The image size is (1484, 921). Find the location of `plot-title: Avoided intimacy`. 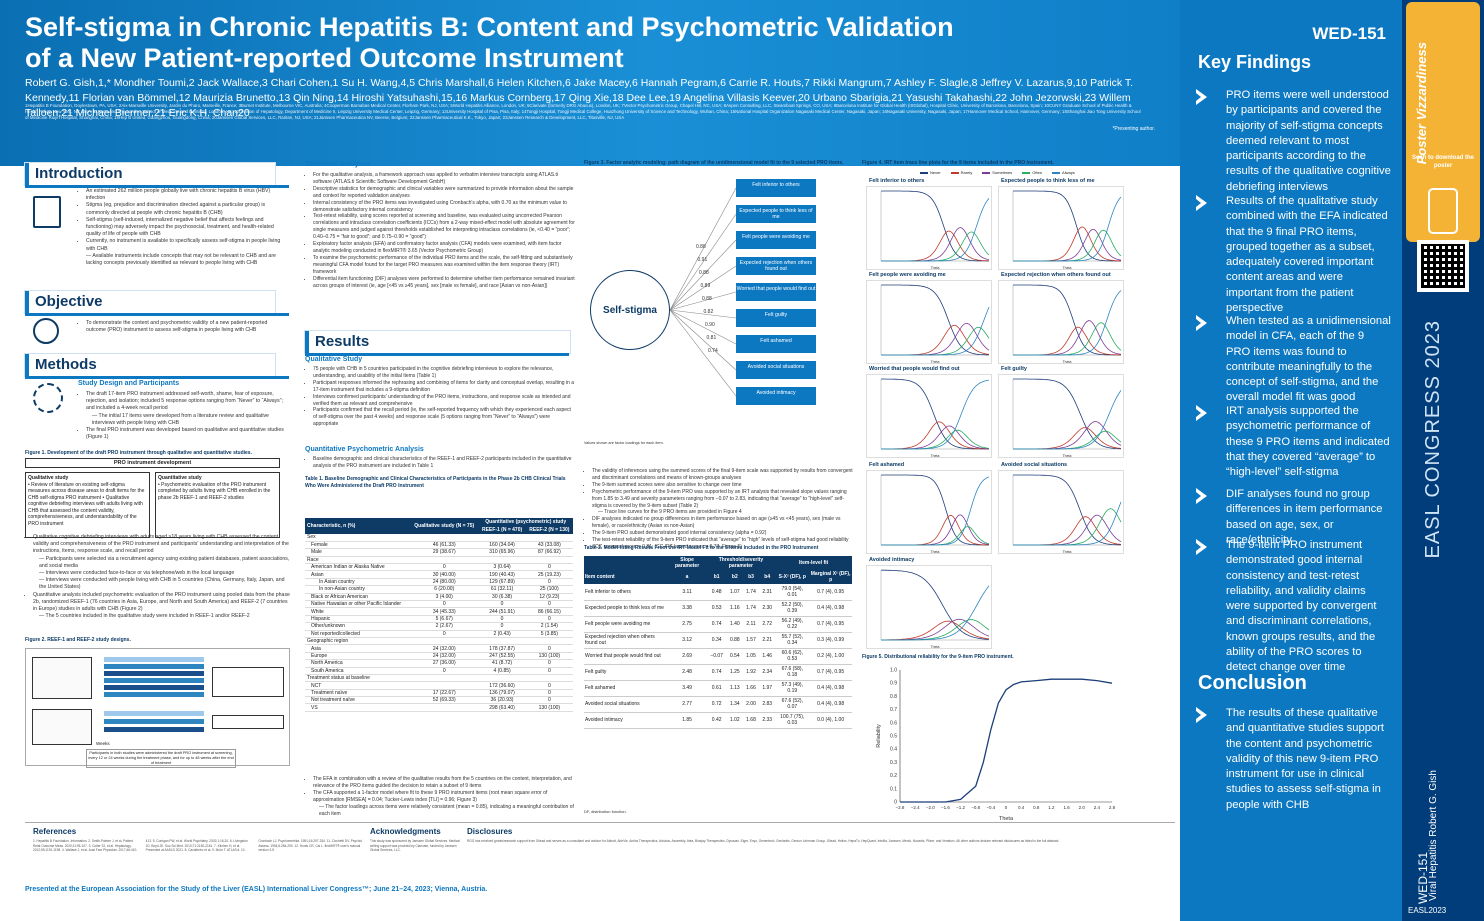

plot-title: Avoided intimacy is located at coordinates (892, 560).